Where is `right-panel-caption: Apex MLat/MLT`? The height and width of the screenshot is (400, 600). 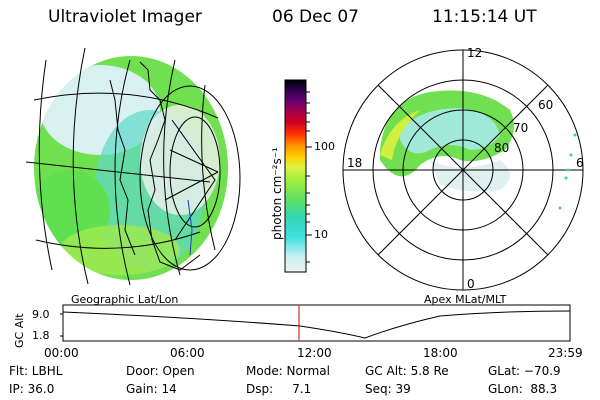 right-panel-caption: Apex MLat/MLT is located at coordinates (465, 299).